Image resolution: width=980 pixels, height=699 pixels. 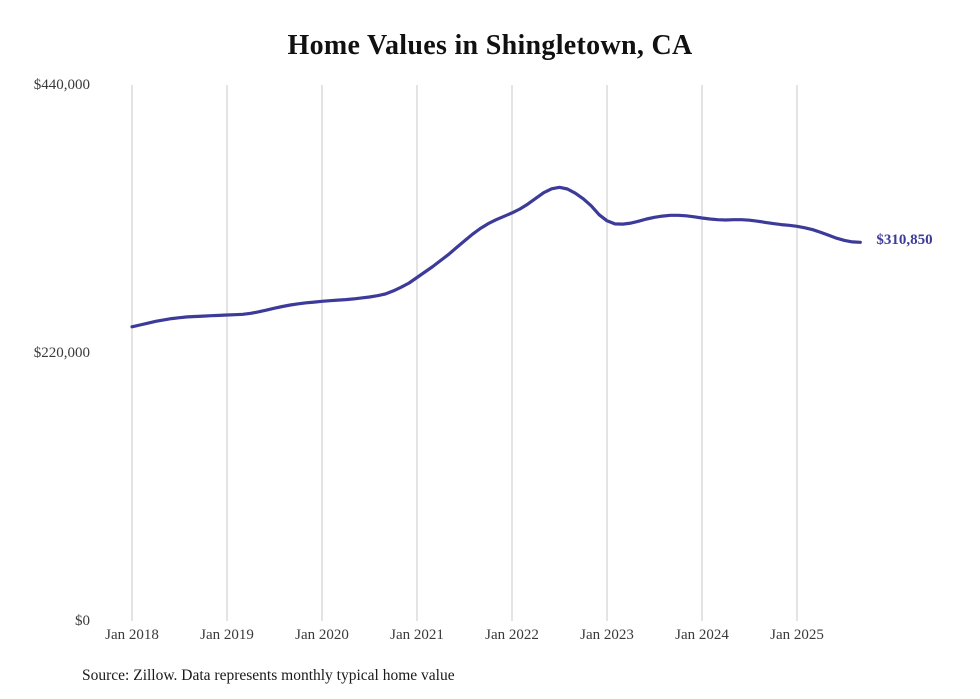 What do you see at coordinates (702, 635) in the screenshot?
I see `x-axis-tick-label: Jan 2024` at bounding box center [702, 635].